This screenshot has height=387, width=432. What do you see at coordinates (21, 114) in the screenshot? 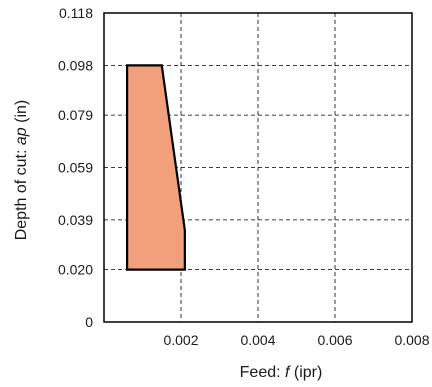
I see `y-axis-title-unit: (in)` at bounding box center [21, 114].